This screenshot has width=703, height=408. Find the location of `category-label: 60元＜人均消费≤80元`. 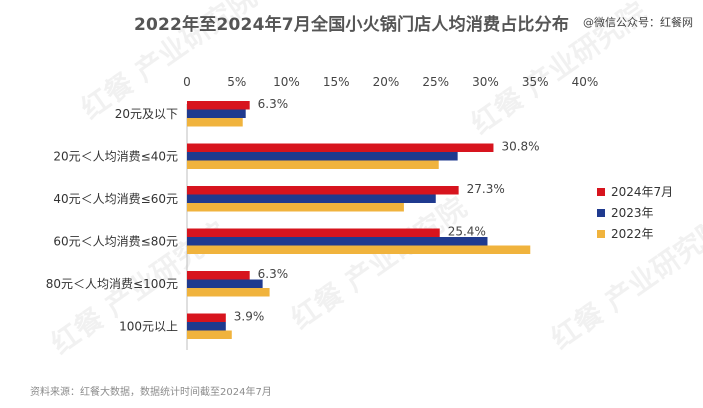

category-label: 60元＜人均消费≤80元 is located at coordinates (115, 241).